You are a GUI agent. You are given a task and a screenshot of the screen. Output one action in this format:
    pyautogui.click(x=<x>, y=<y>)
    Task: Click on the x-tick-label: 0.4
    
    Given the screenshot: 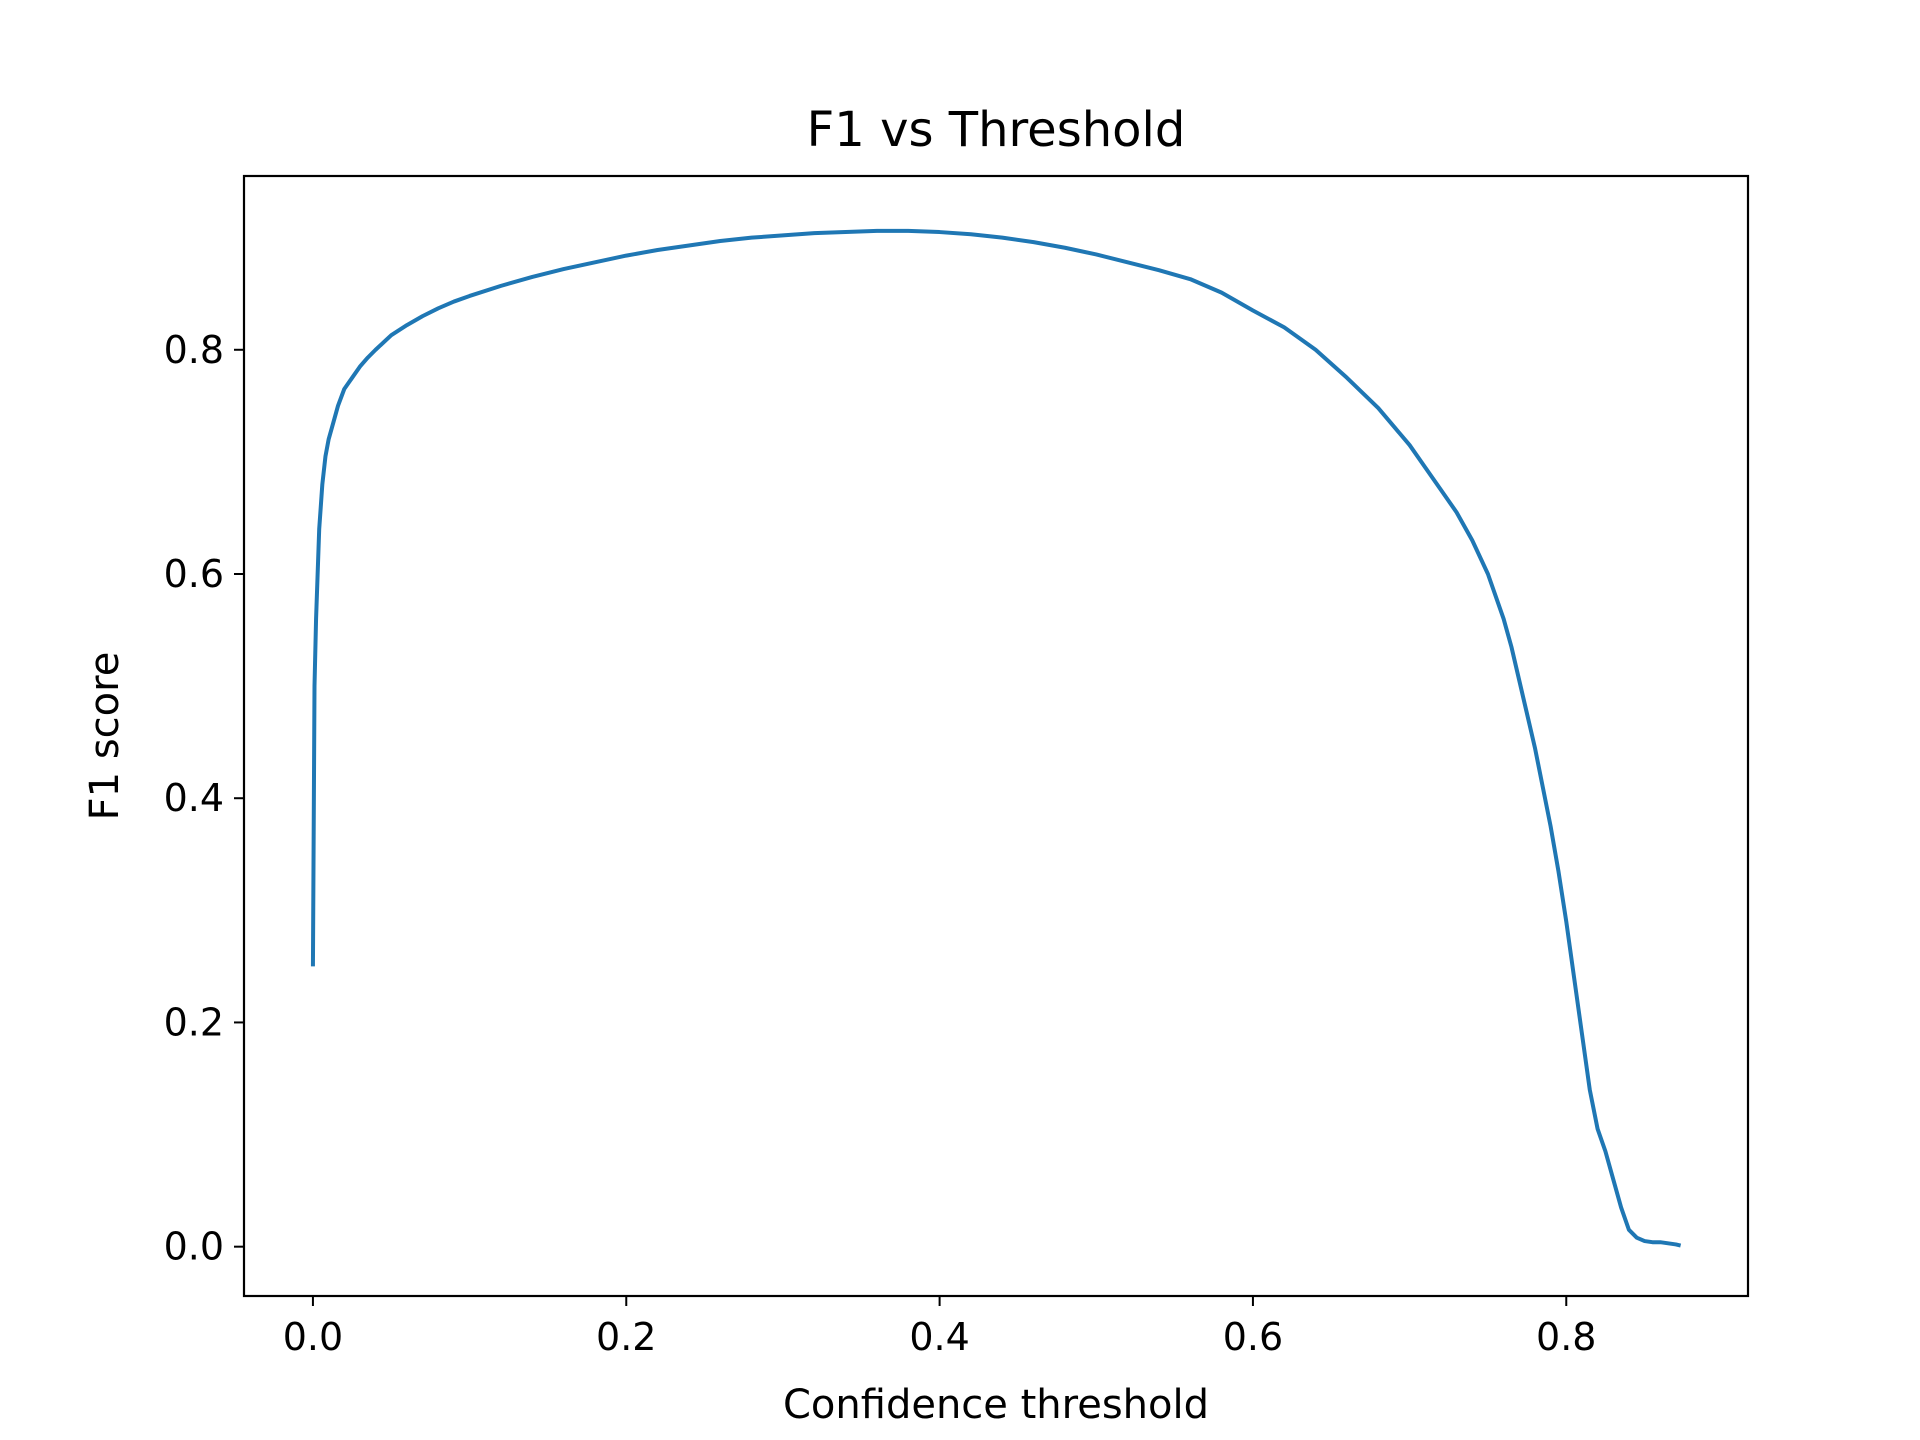 What is the action you would take?
    pyautogui.click(x=939, y=1337)
    